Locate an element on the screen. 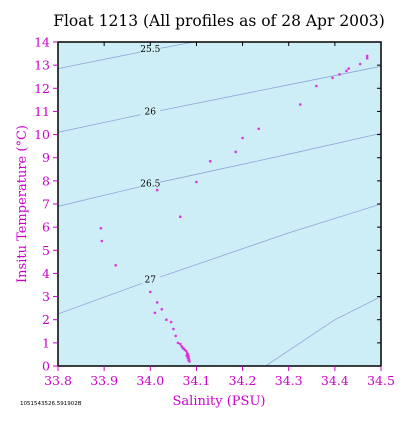  y-tick-label: 6 is located at coordinates (46, 227).